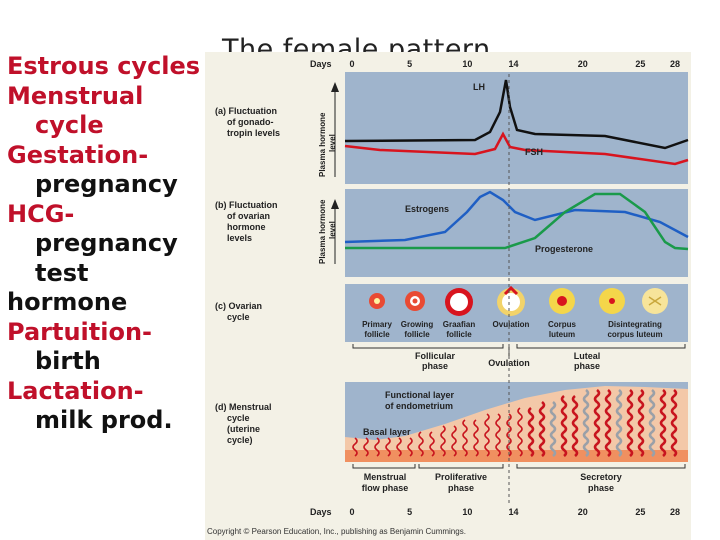  Describe the element at coordinates (409, 64) in the screenshot. I see `day-tick-top: 5` at that location.